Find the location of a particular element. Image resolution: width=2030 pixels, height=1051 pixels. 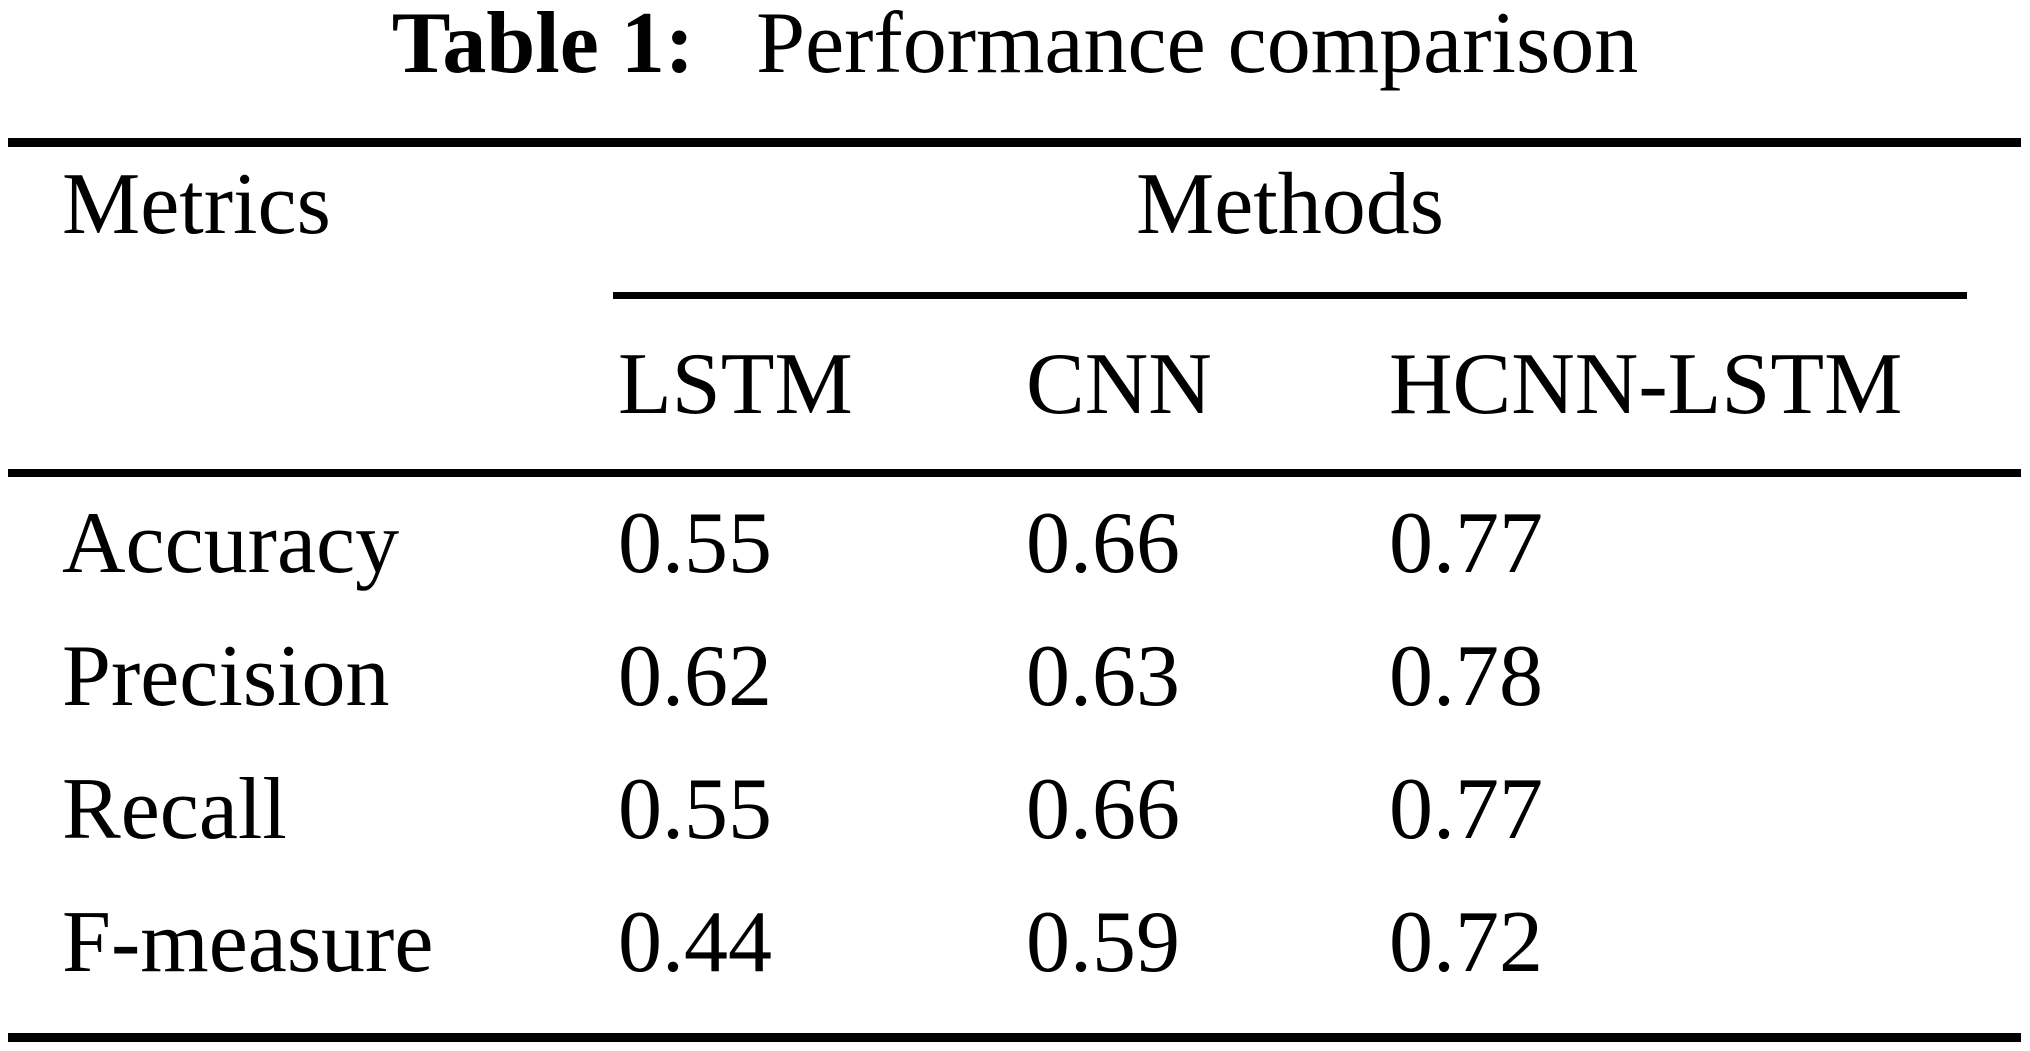

cell-accuracy-hcnn-lstm: 0.77 is located at coordinates (1466, 543).